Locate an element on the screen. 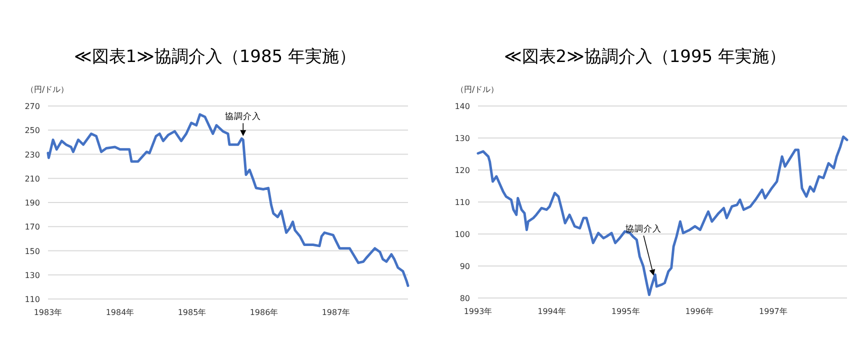 The image size is (868, 357). x-tick-label: 1986年 is located at coordinates (264, 312).